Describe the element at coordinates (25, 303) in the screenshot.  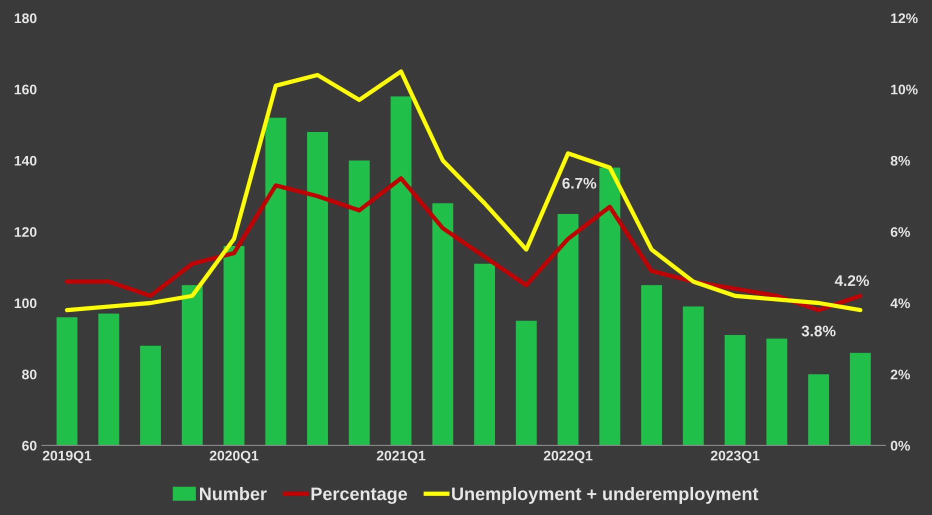
I see `y-tick-label: 100` at that location.